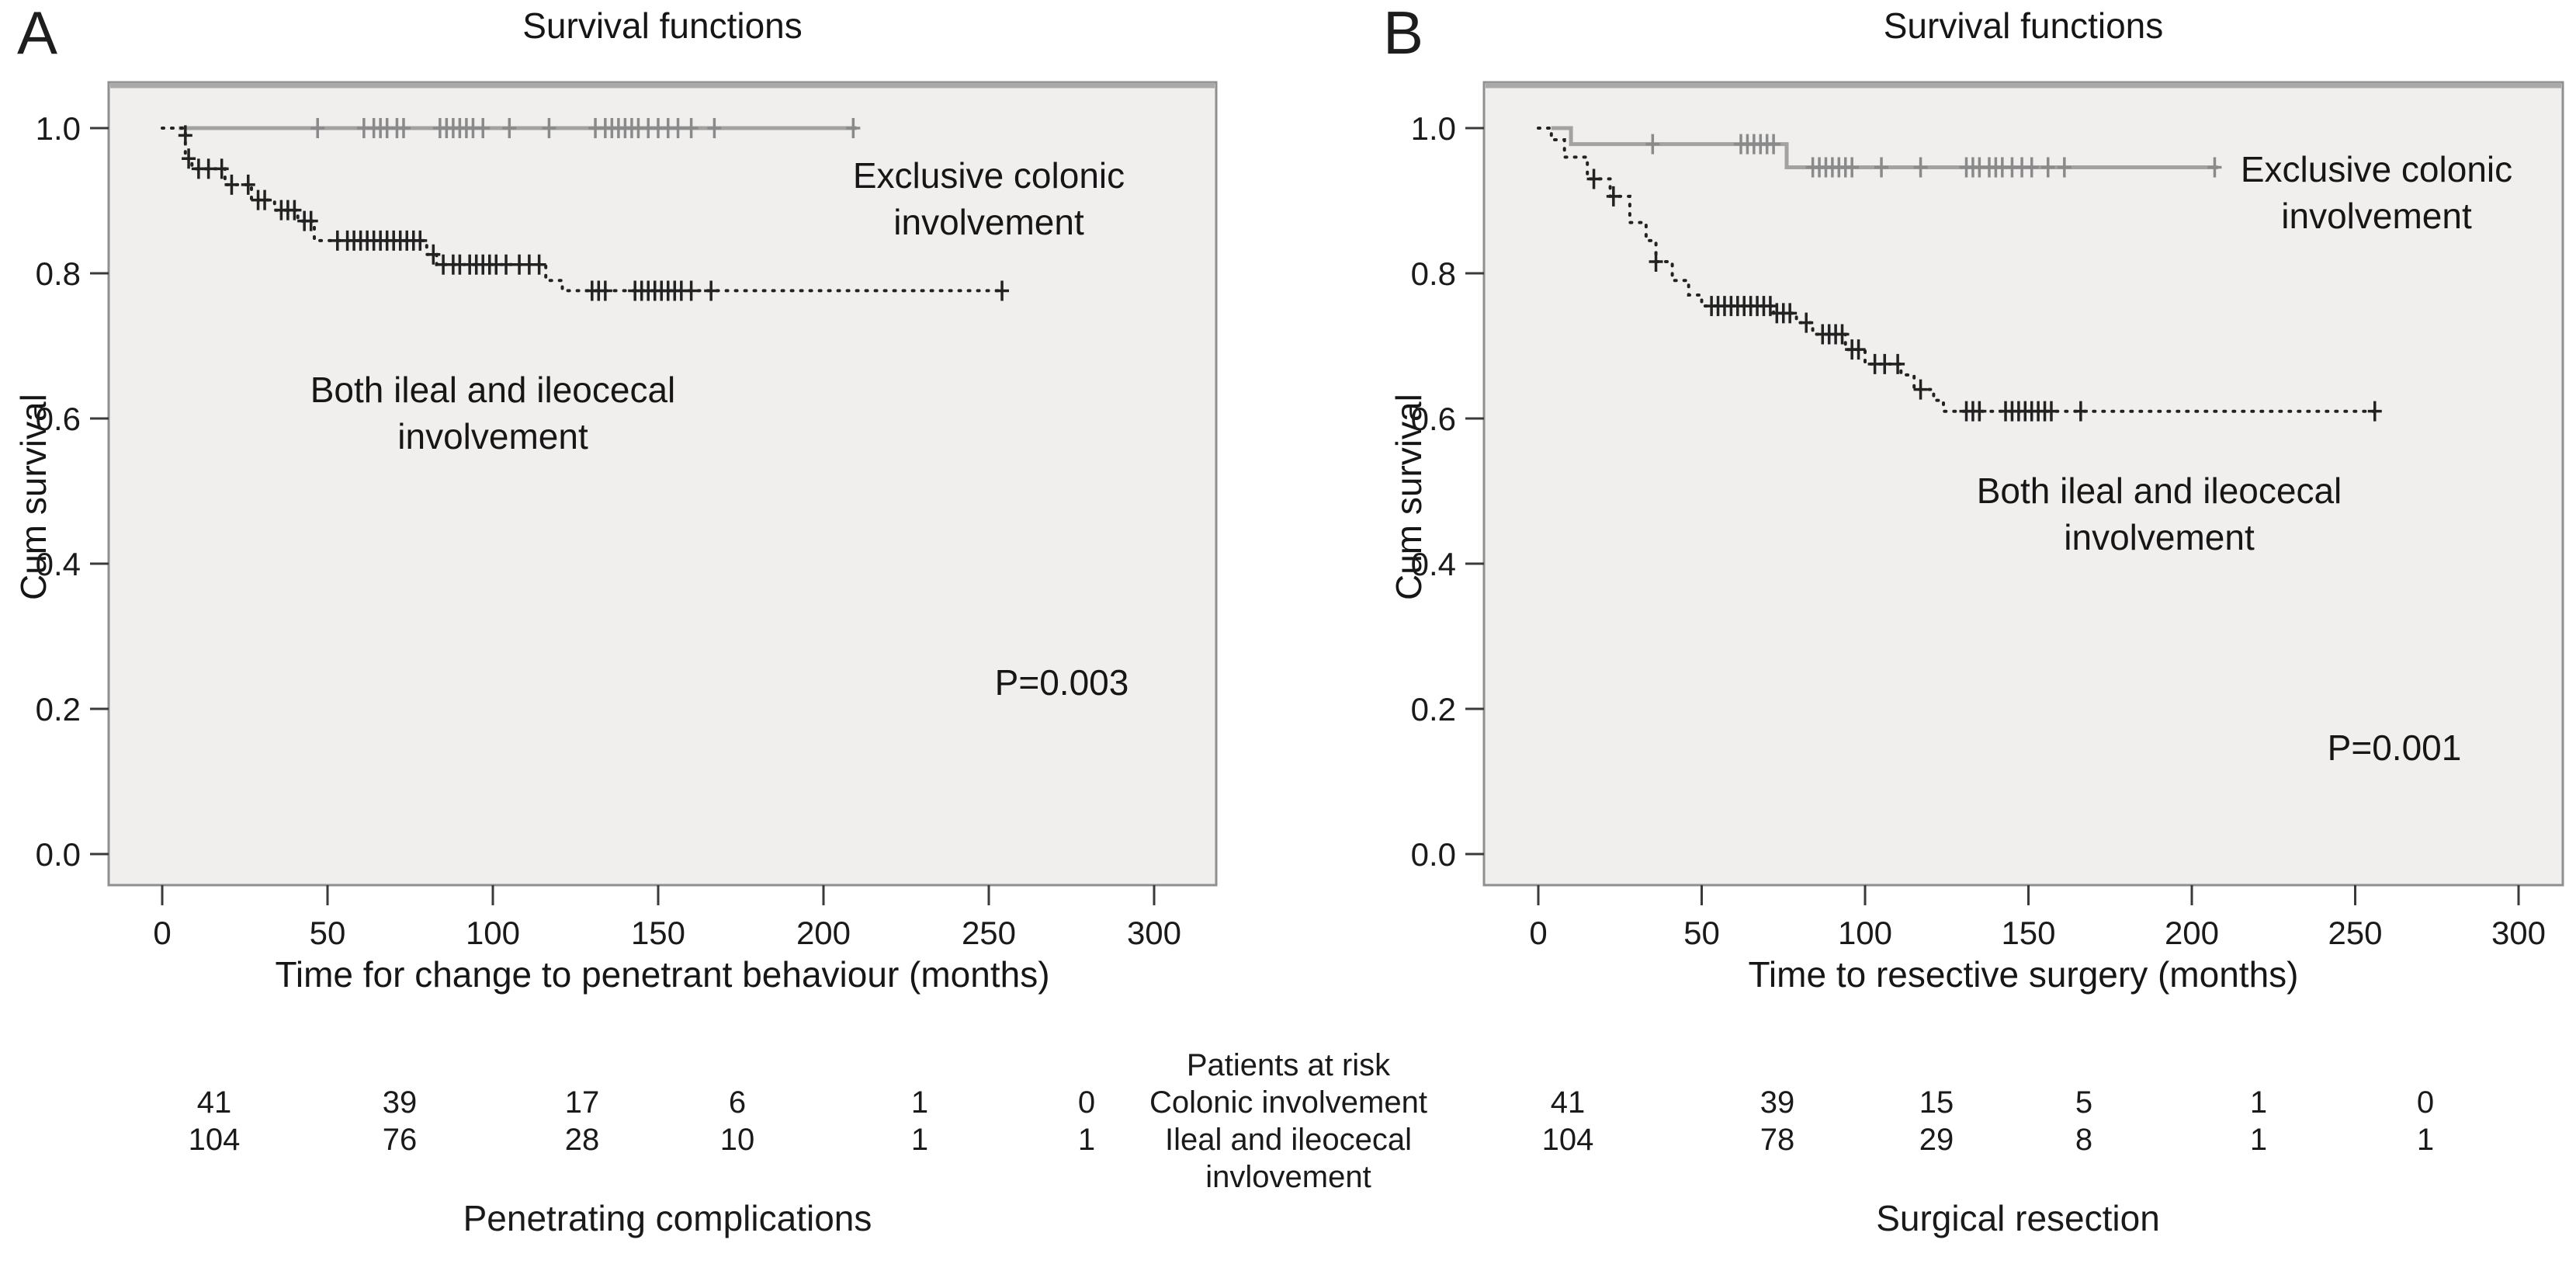 The height and width of the screenshot is (1264, 2576). I want to click on panel-b-title: Survival functions, so click(2023, 25).